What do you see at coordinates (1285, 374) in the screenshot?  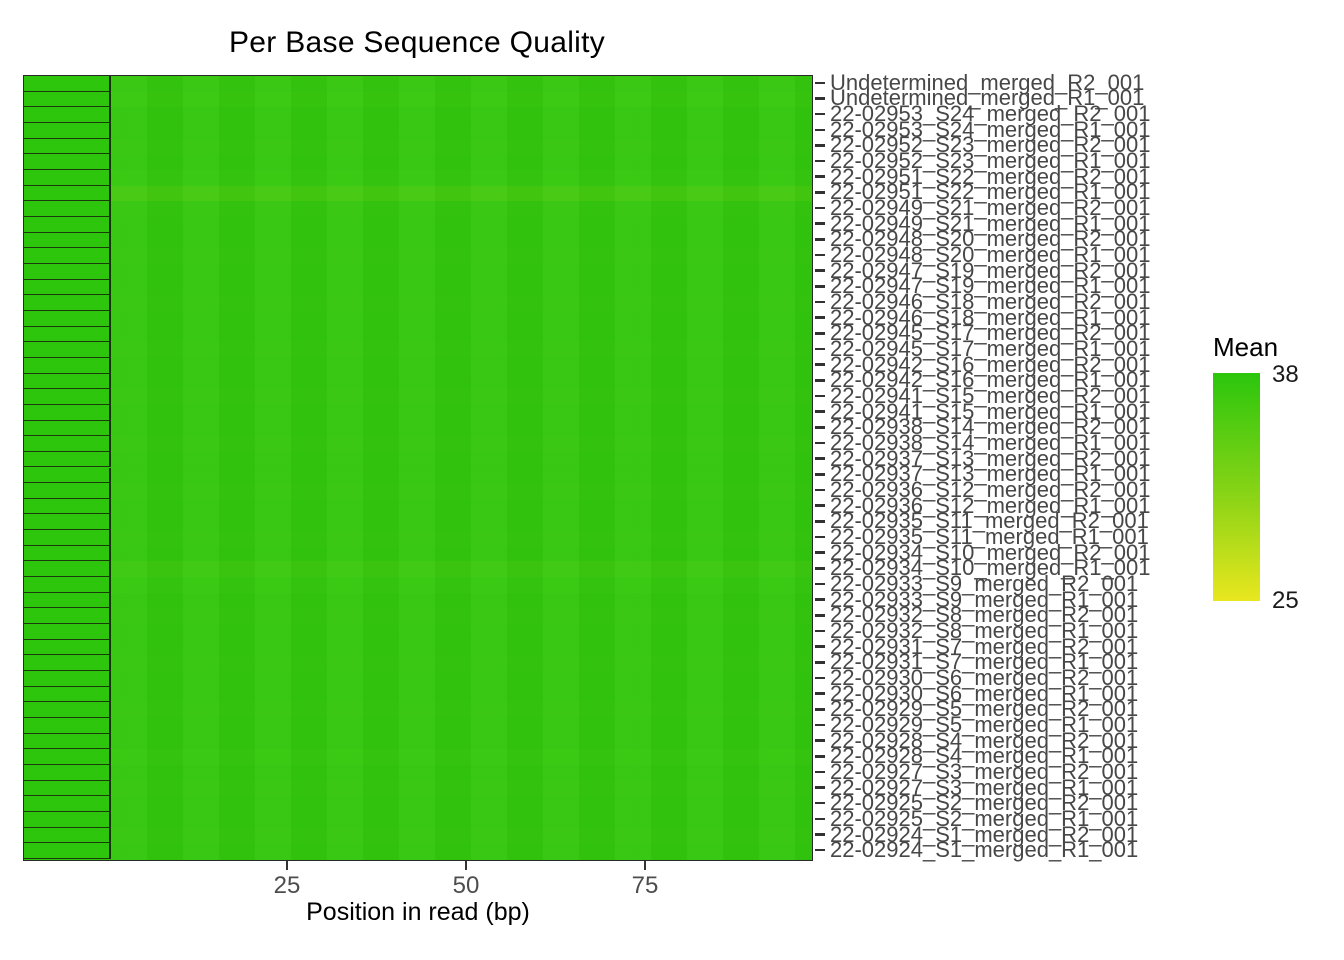 I see `legend-max-label: 38` at bounding box center [1285, 374].